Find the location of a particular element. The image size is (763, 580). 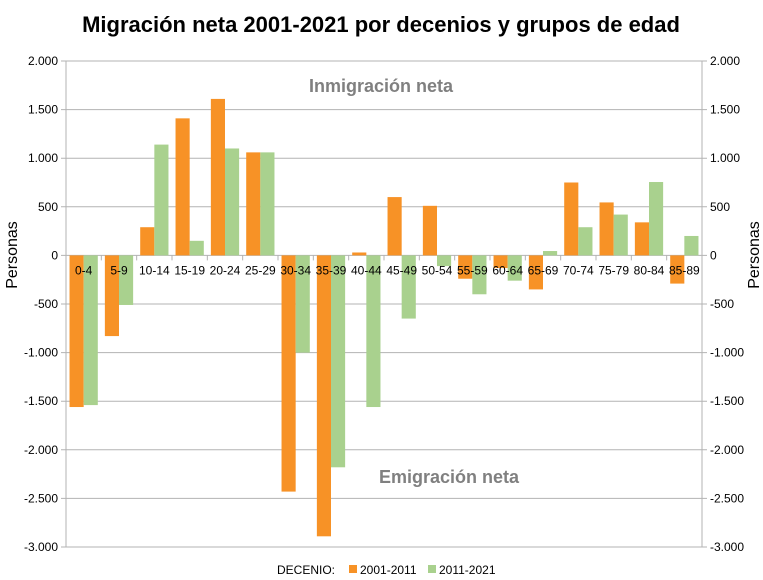

y-tick-label-left: 500 is located at coordinates (48, 207).